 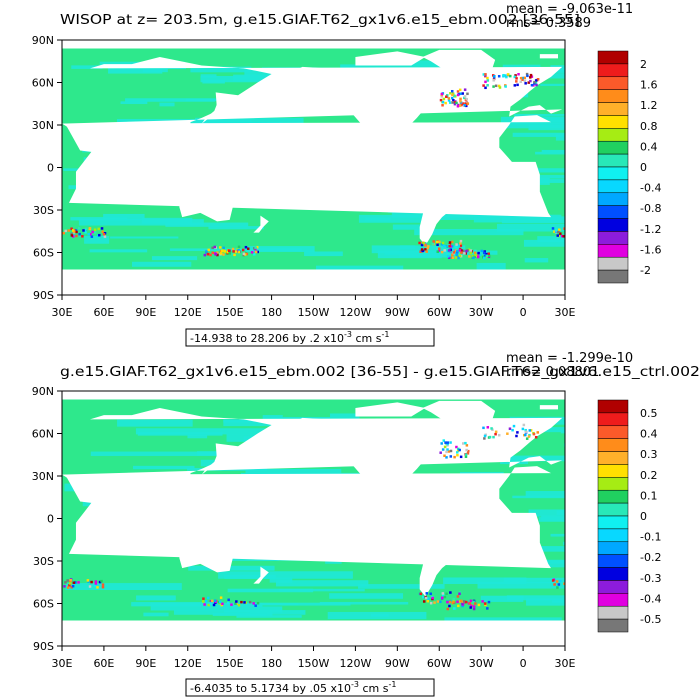 I want to click on colorbar-label: -1.2, so click(x=650, y=229).